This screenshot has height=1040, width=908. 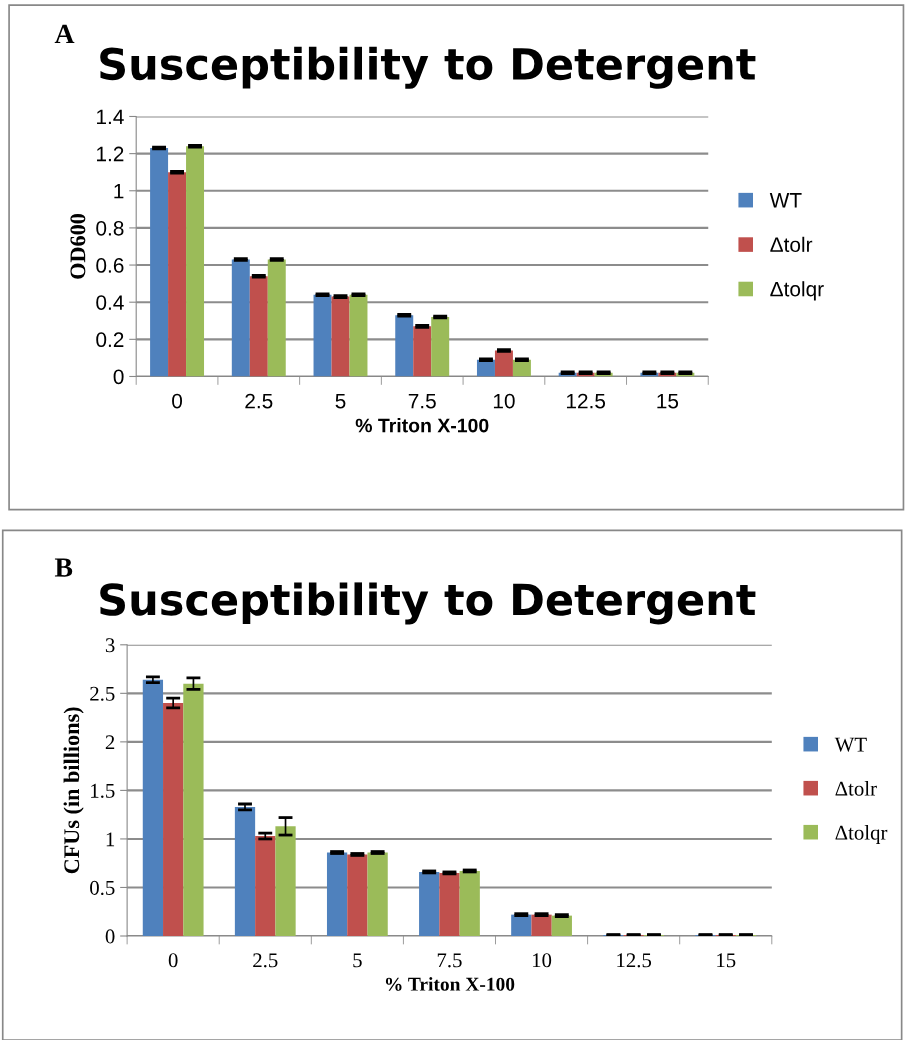 What do you see at coordinates (102, 693) in the screenshot?
I see `y-tick-label: 2.5` at bounding box center [102, 693].